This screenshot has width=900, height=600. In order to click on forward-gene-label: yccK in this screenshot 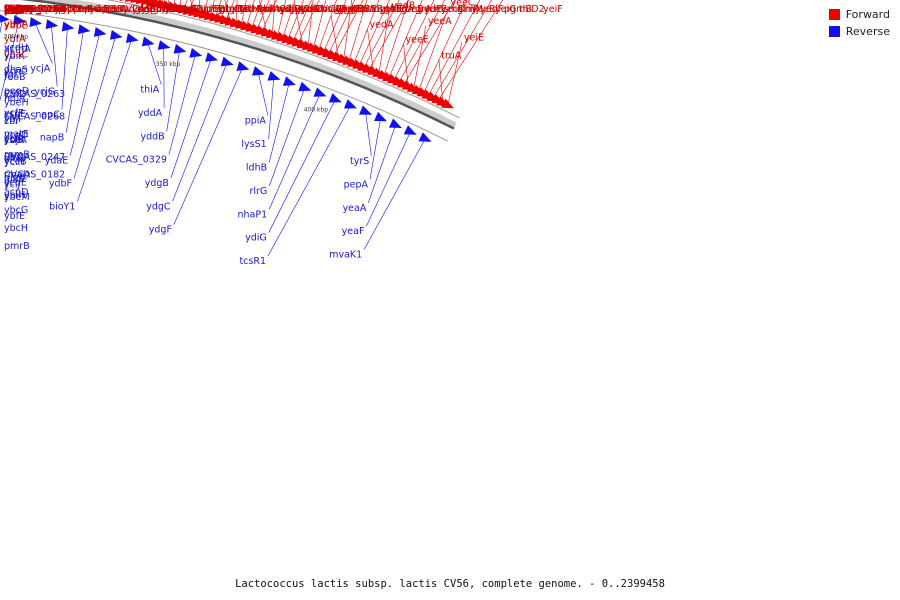, I will do `click(15, 9)`.